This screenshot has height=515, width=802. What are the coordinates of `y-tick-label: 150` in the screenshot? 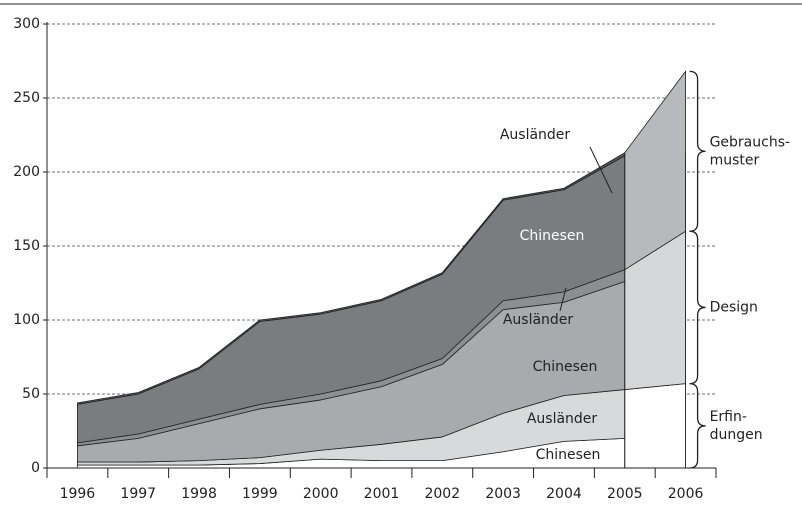 It's located at (26, 246).